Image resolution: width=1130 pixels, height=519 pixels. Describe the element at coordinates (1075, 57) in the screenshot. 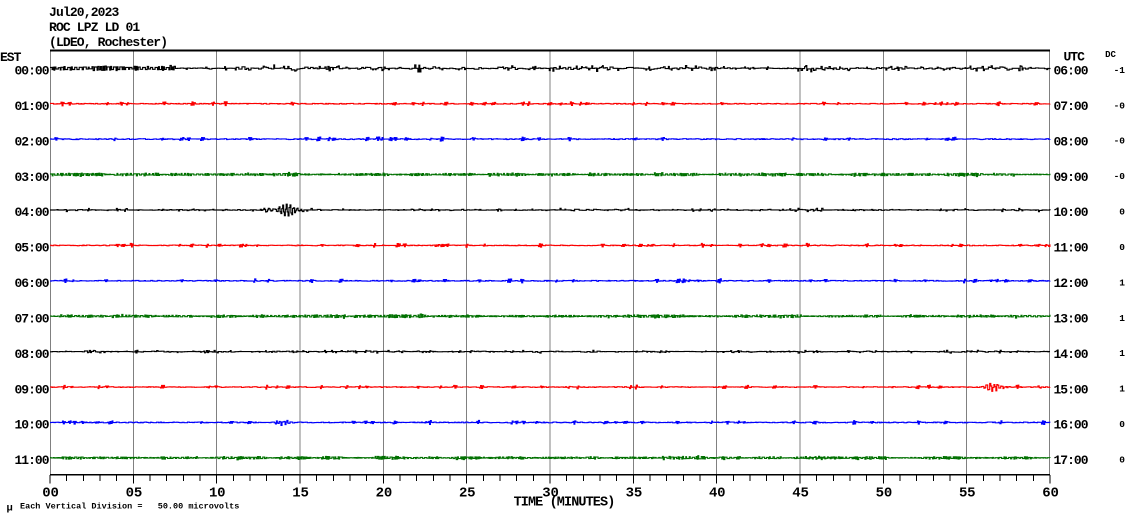

I see `svg-text: UTC` at that location.